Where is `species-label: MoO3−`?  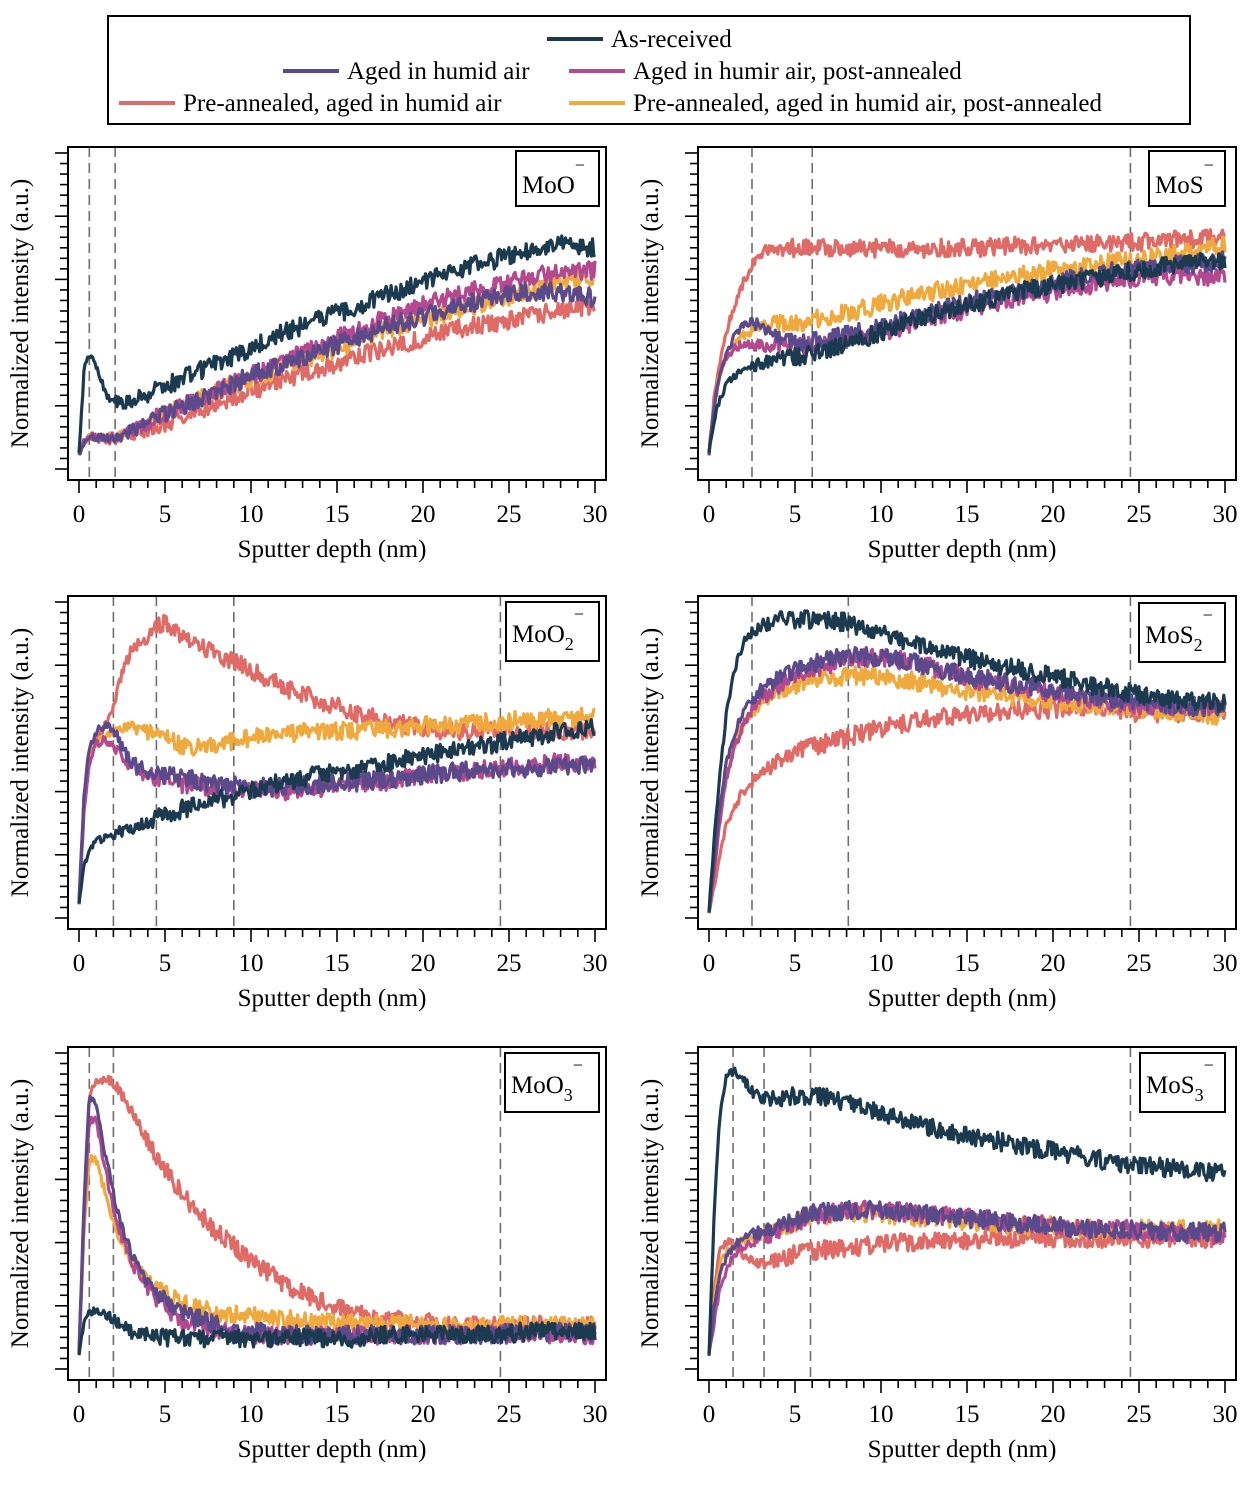
species-label: MoO3− is located at coordinates (552, 1082).